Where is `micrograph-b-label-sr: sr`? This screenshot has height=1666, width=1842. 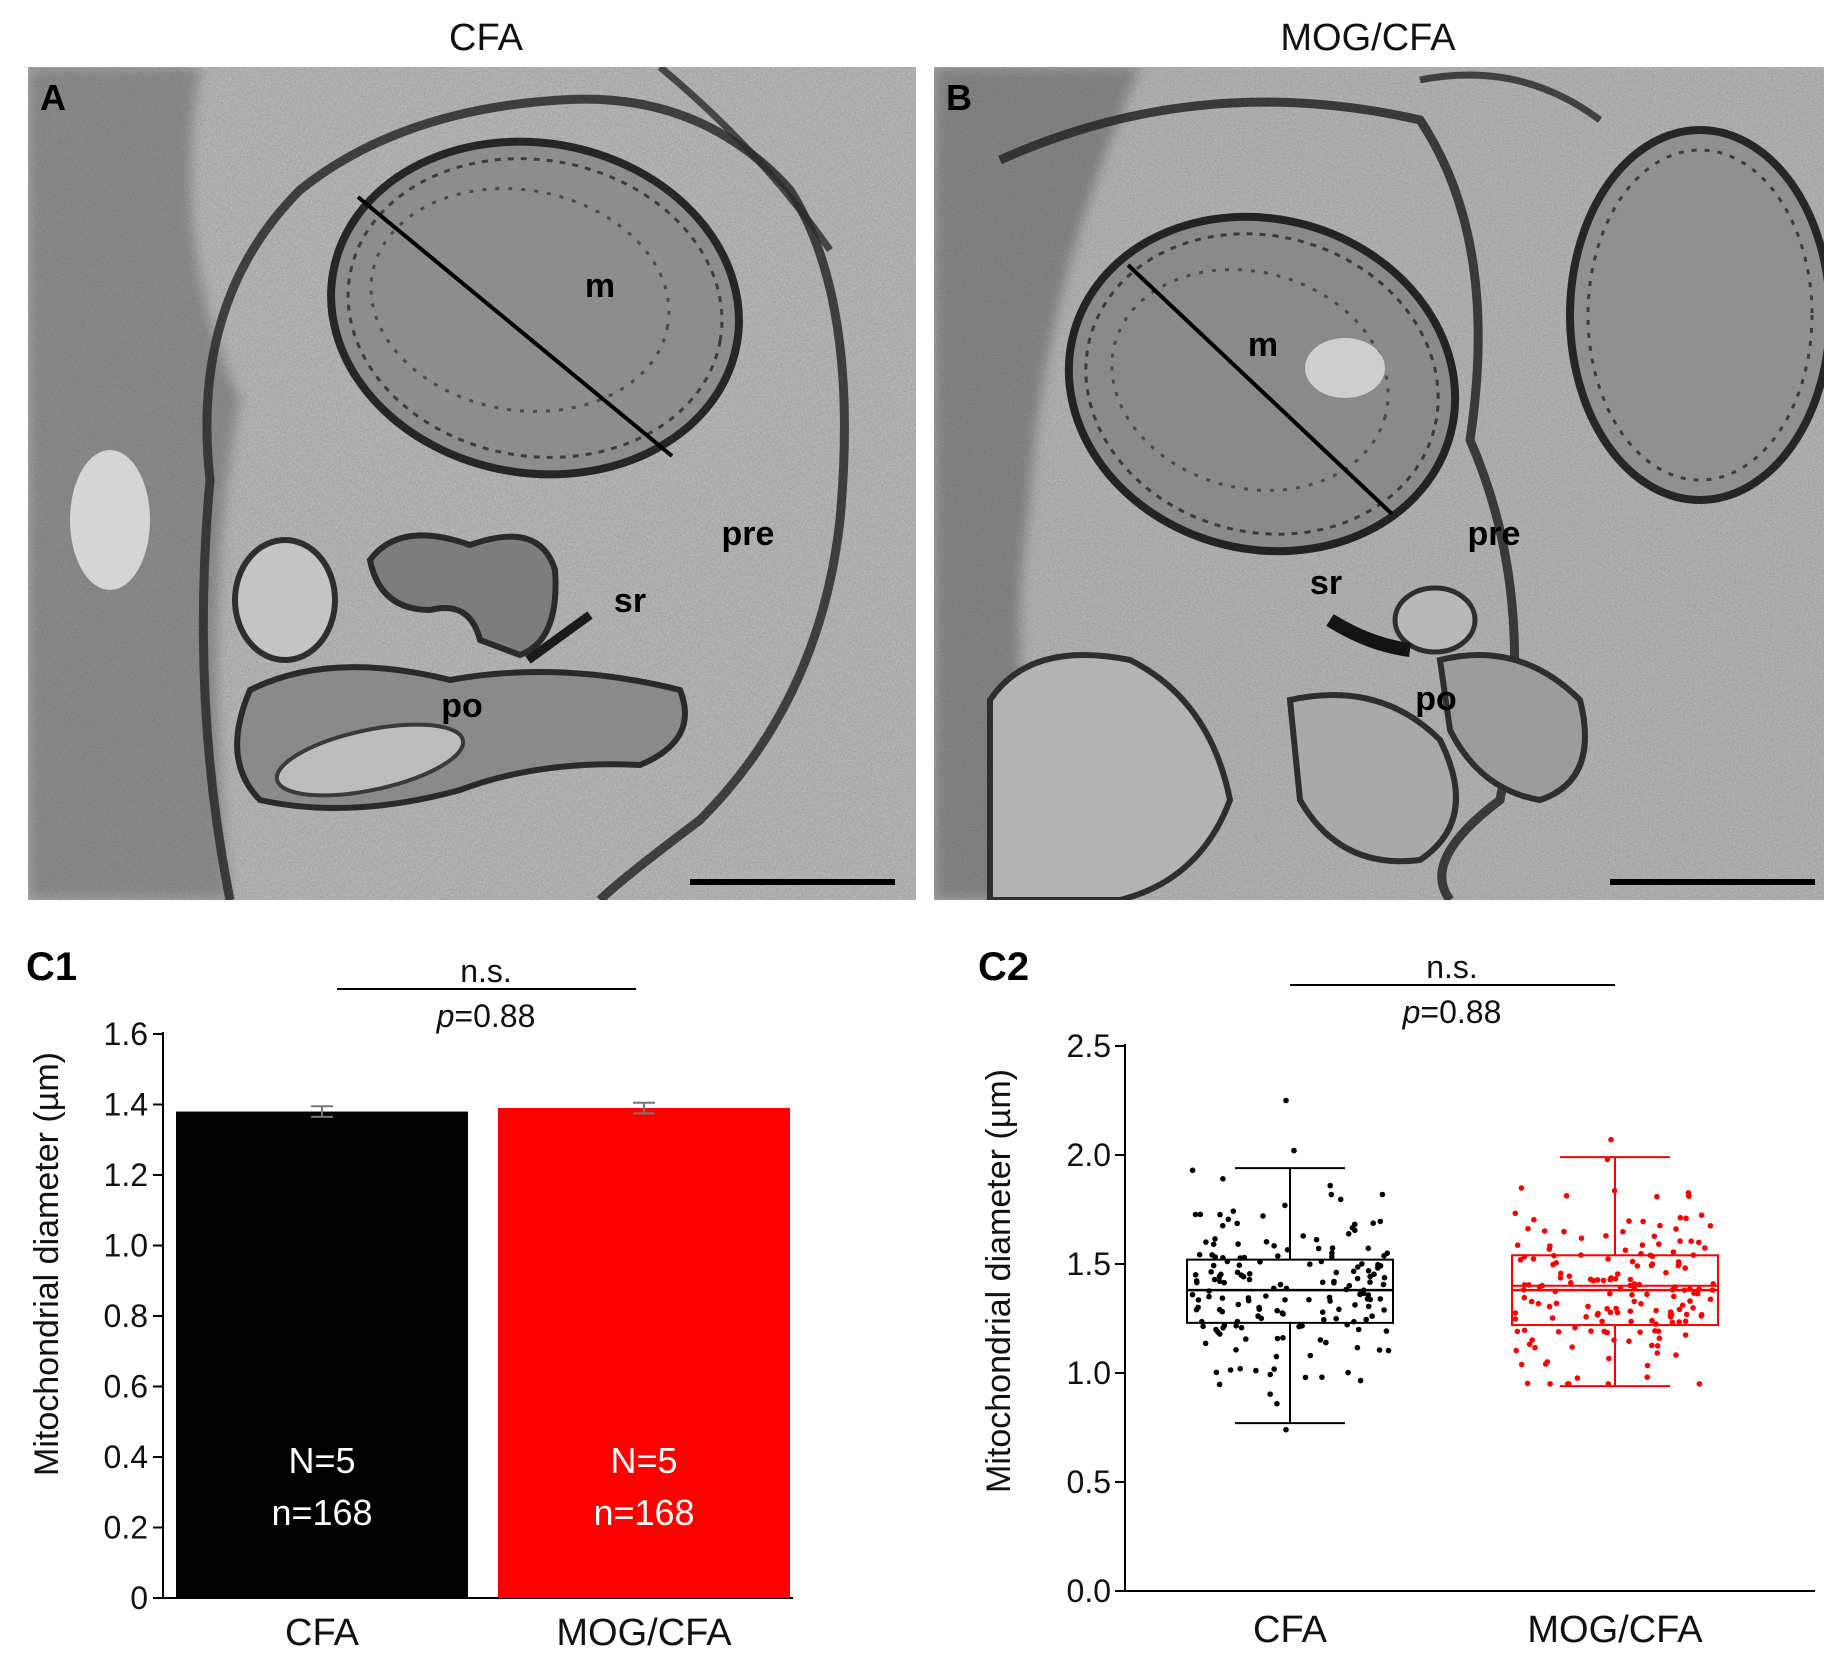 micrograph-b-label-sr: sr is located at coordinates (1326, 583).